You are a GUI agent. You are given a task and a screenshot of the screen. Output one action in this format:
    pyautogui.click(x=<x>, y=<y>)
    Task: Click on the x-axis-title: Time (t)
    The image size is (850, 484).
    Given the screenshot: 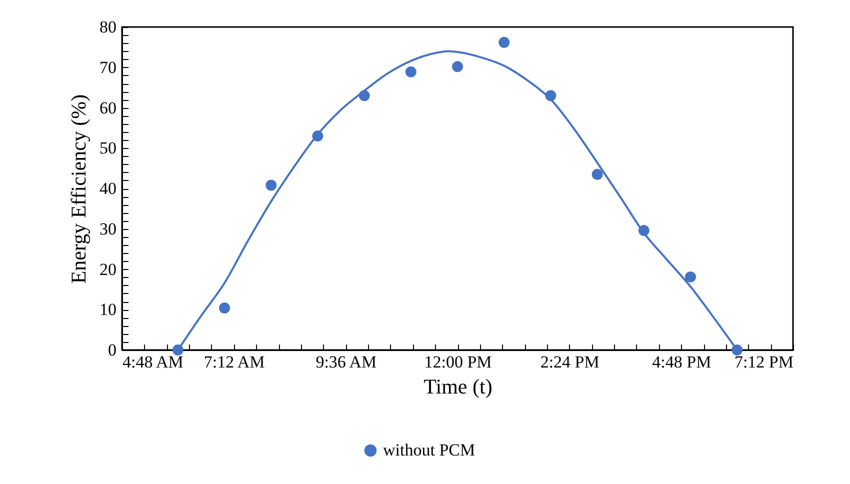 What is the action you would take?
    pyautogui.click(x=458, y=386)
    